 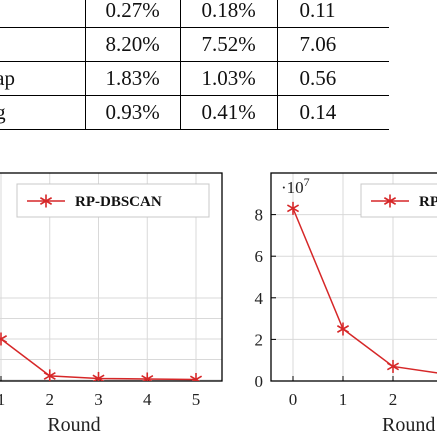 What do you see at coordinates (259, 381) in the screenshot?
I see `y-tick-label: 0` at bounding box center [259, 381].